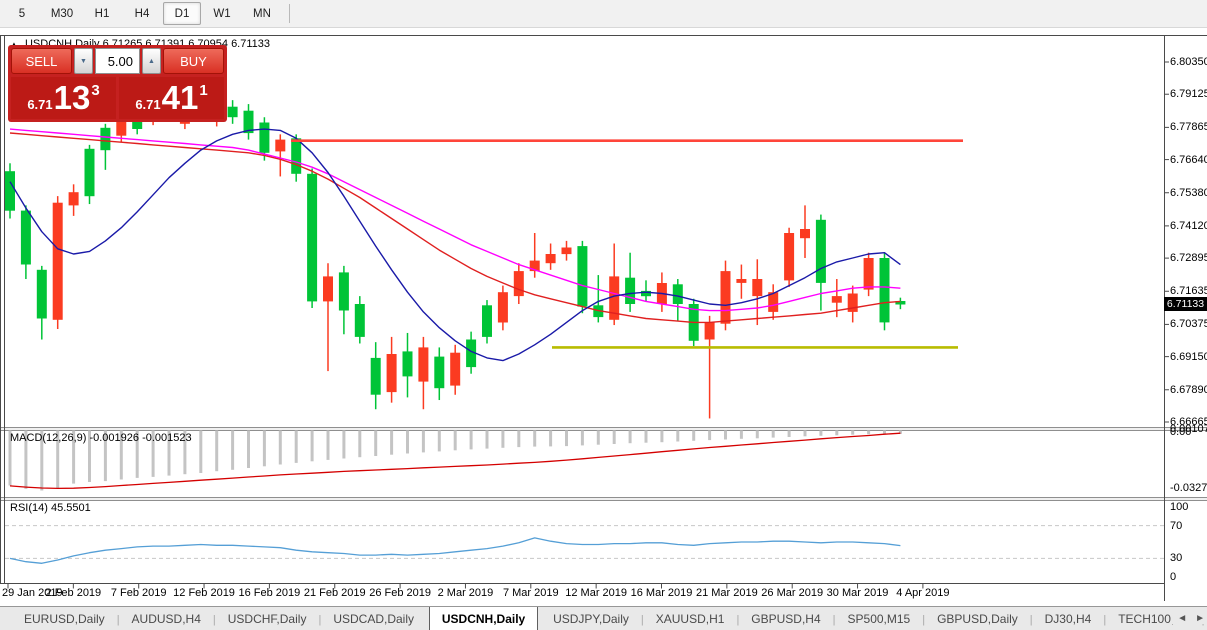  What do you see at coordinates (1188, 389) in the screenshot?
I see `price-axis-label: 6.67890` at bounding box center [1188, 389].